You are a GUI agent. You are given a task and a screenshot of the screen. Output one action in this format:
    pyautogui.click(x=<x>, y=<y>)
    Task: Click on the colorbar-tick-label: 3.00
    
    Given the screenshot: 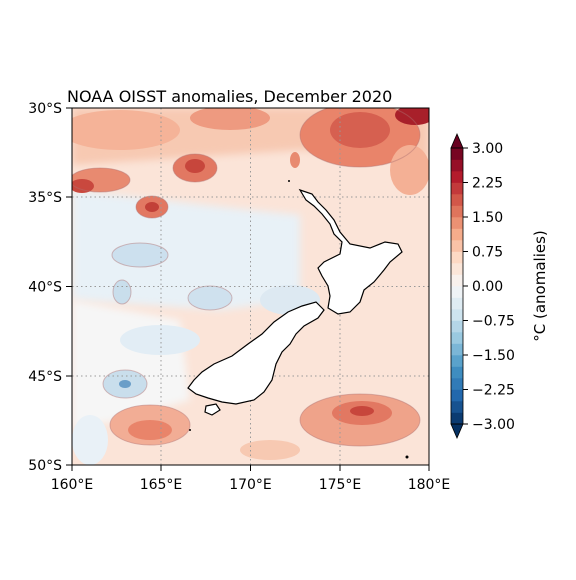 What is the action you would take?
    pyautogui.click(x=487, y=149)
    